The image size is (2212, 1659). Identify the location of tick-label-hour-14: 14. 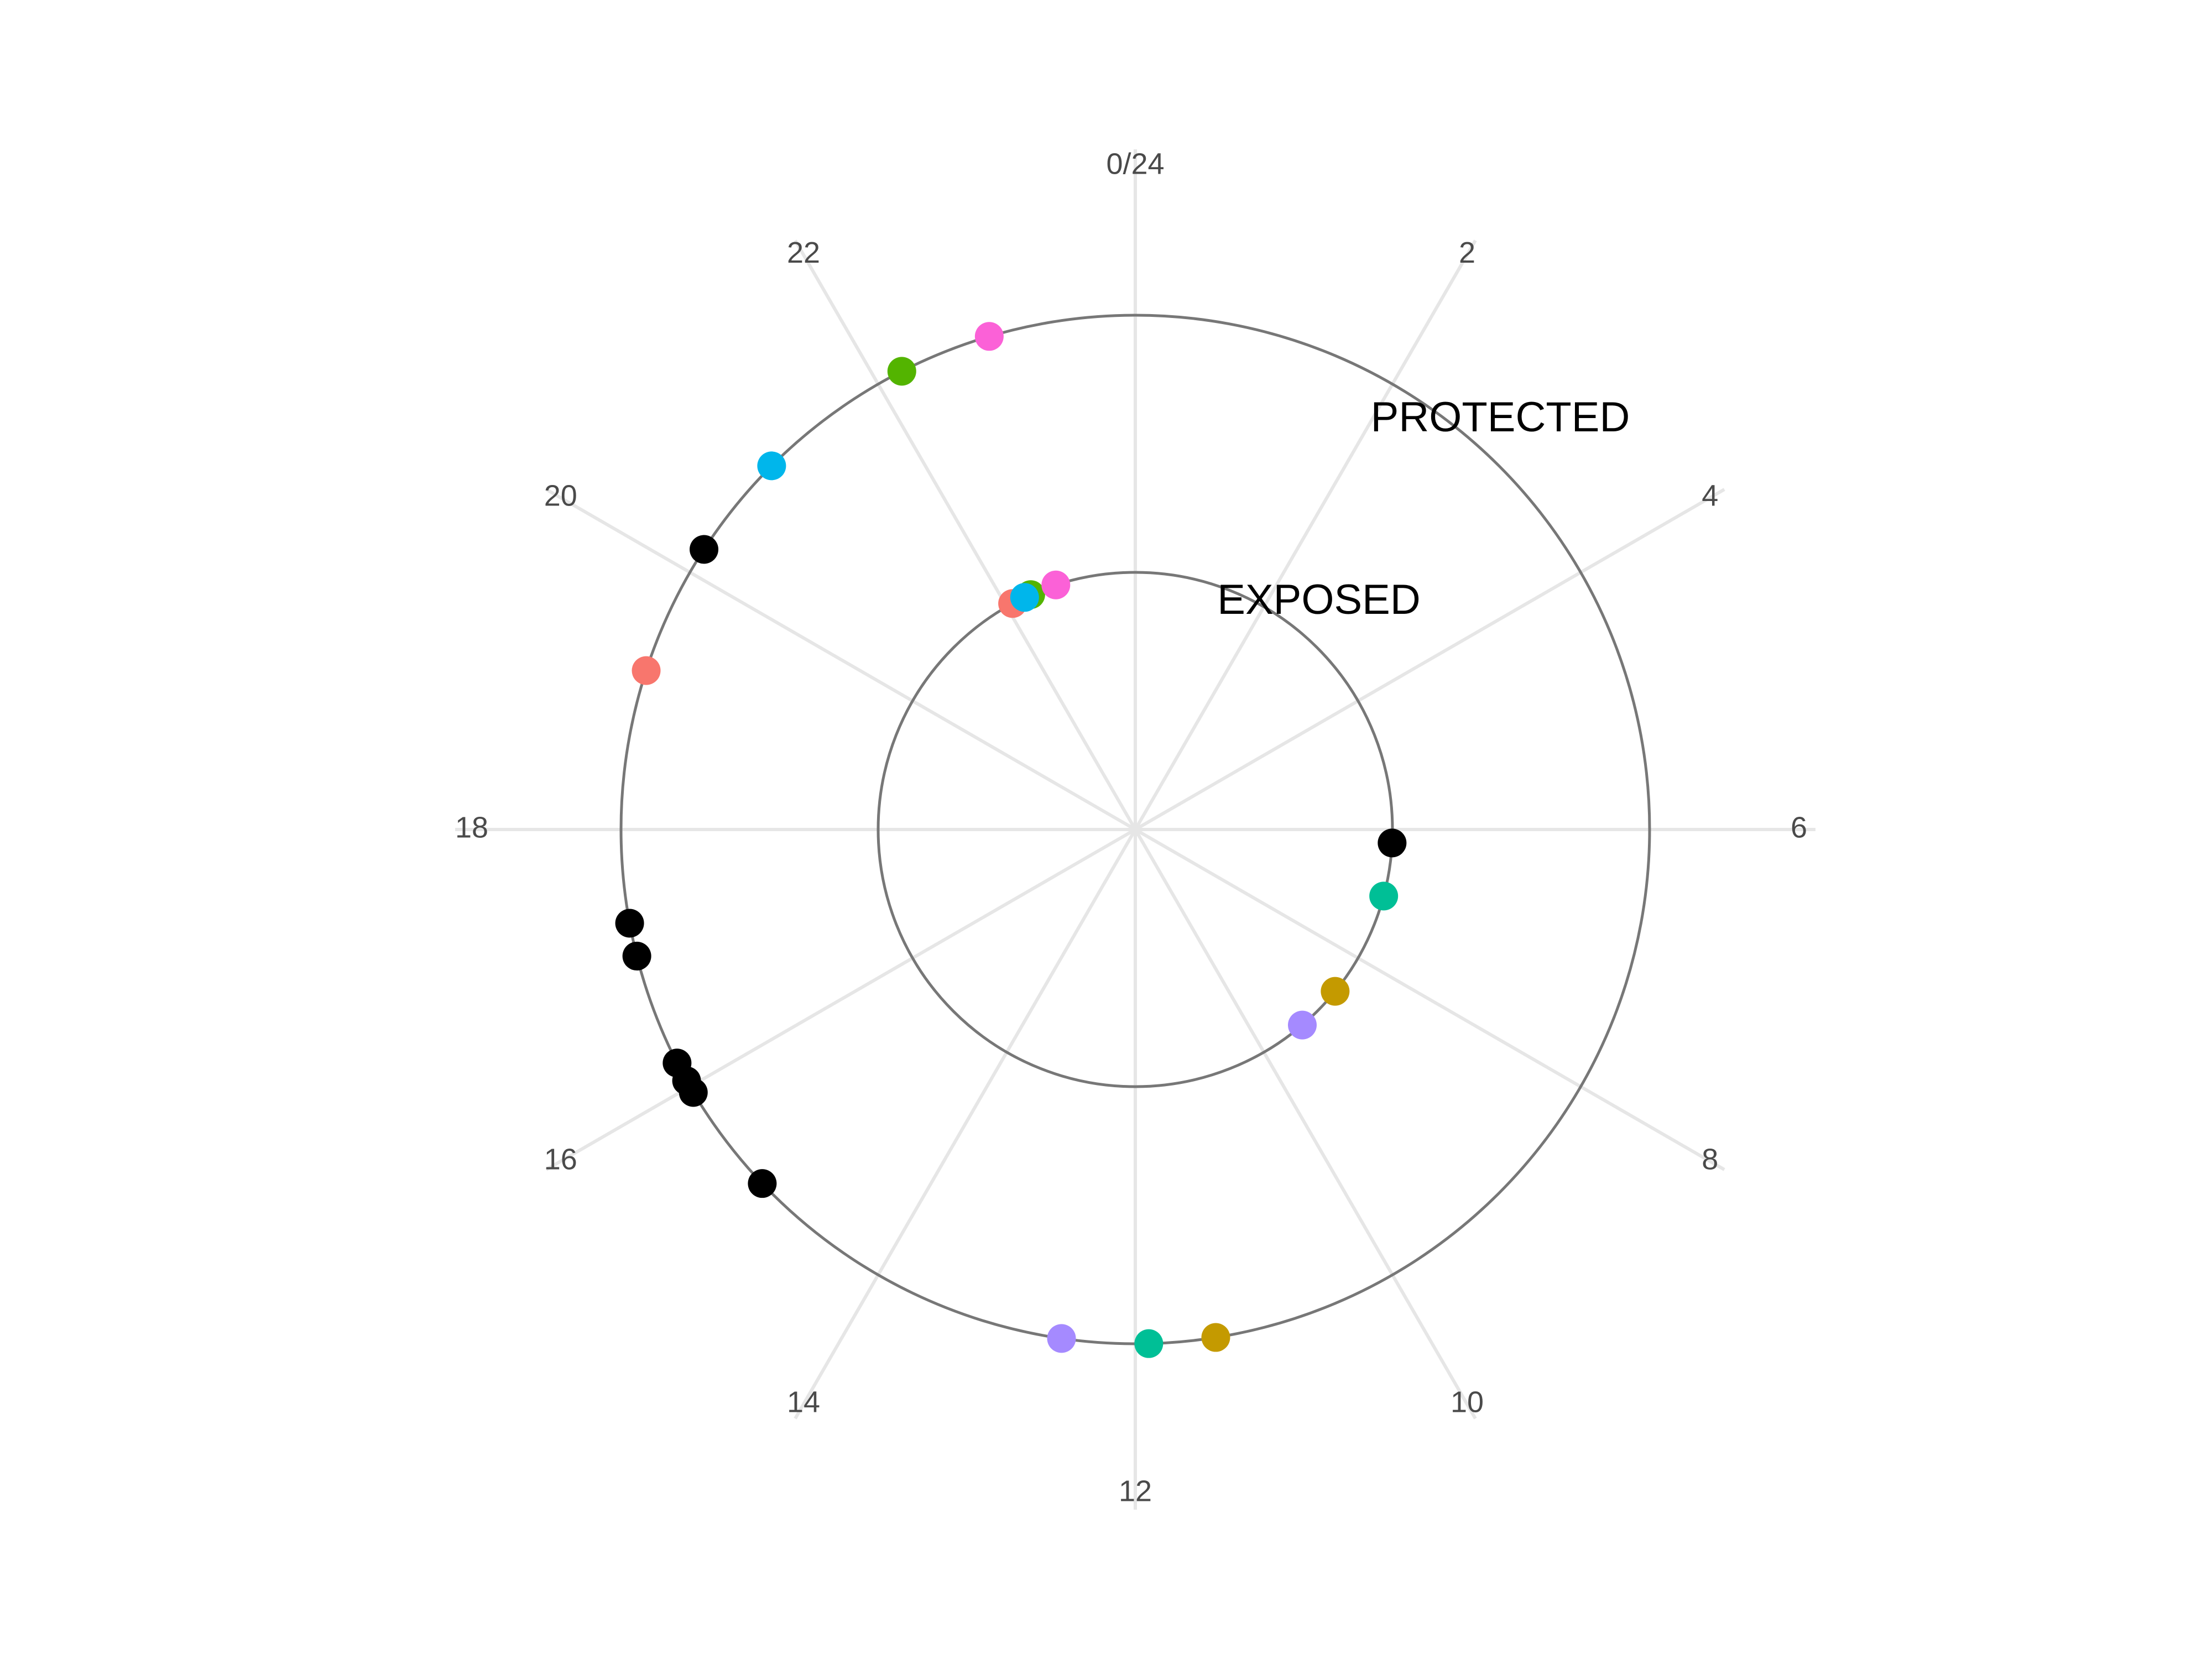
(804, 1402).